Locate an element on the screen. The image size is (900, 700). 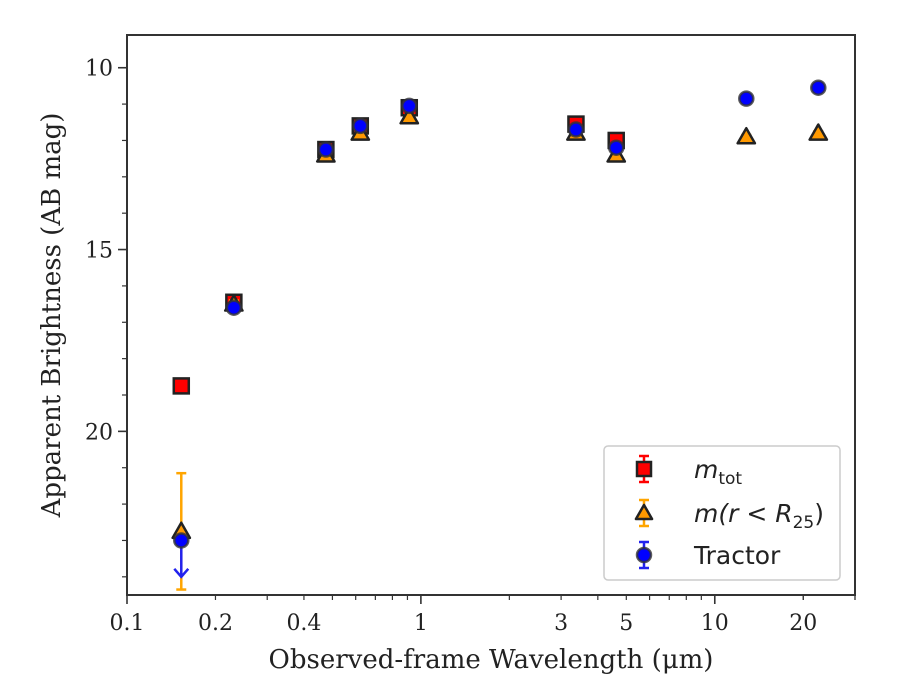
mtot-point is located at coordinates (181, 386).